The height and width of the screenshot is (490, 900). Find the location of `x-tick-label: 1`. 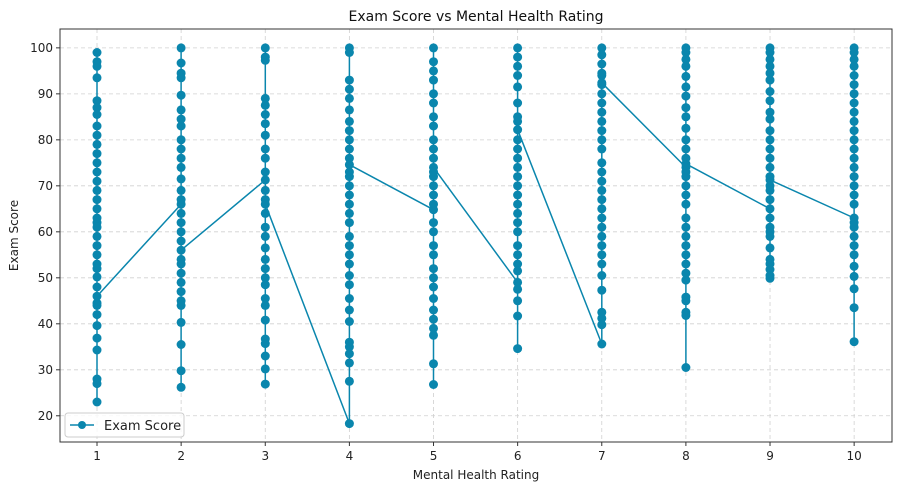

x-tick-label: 1 is located at coordinates (97, 456).